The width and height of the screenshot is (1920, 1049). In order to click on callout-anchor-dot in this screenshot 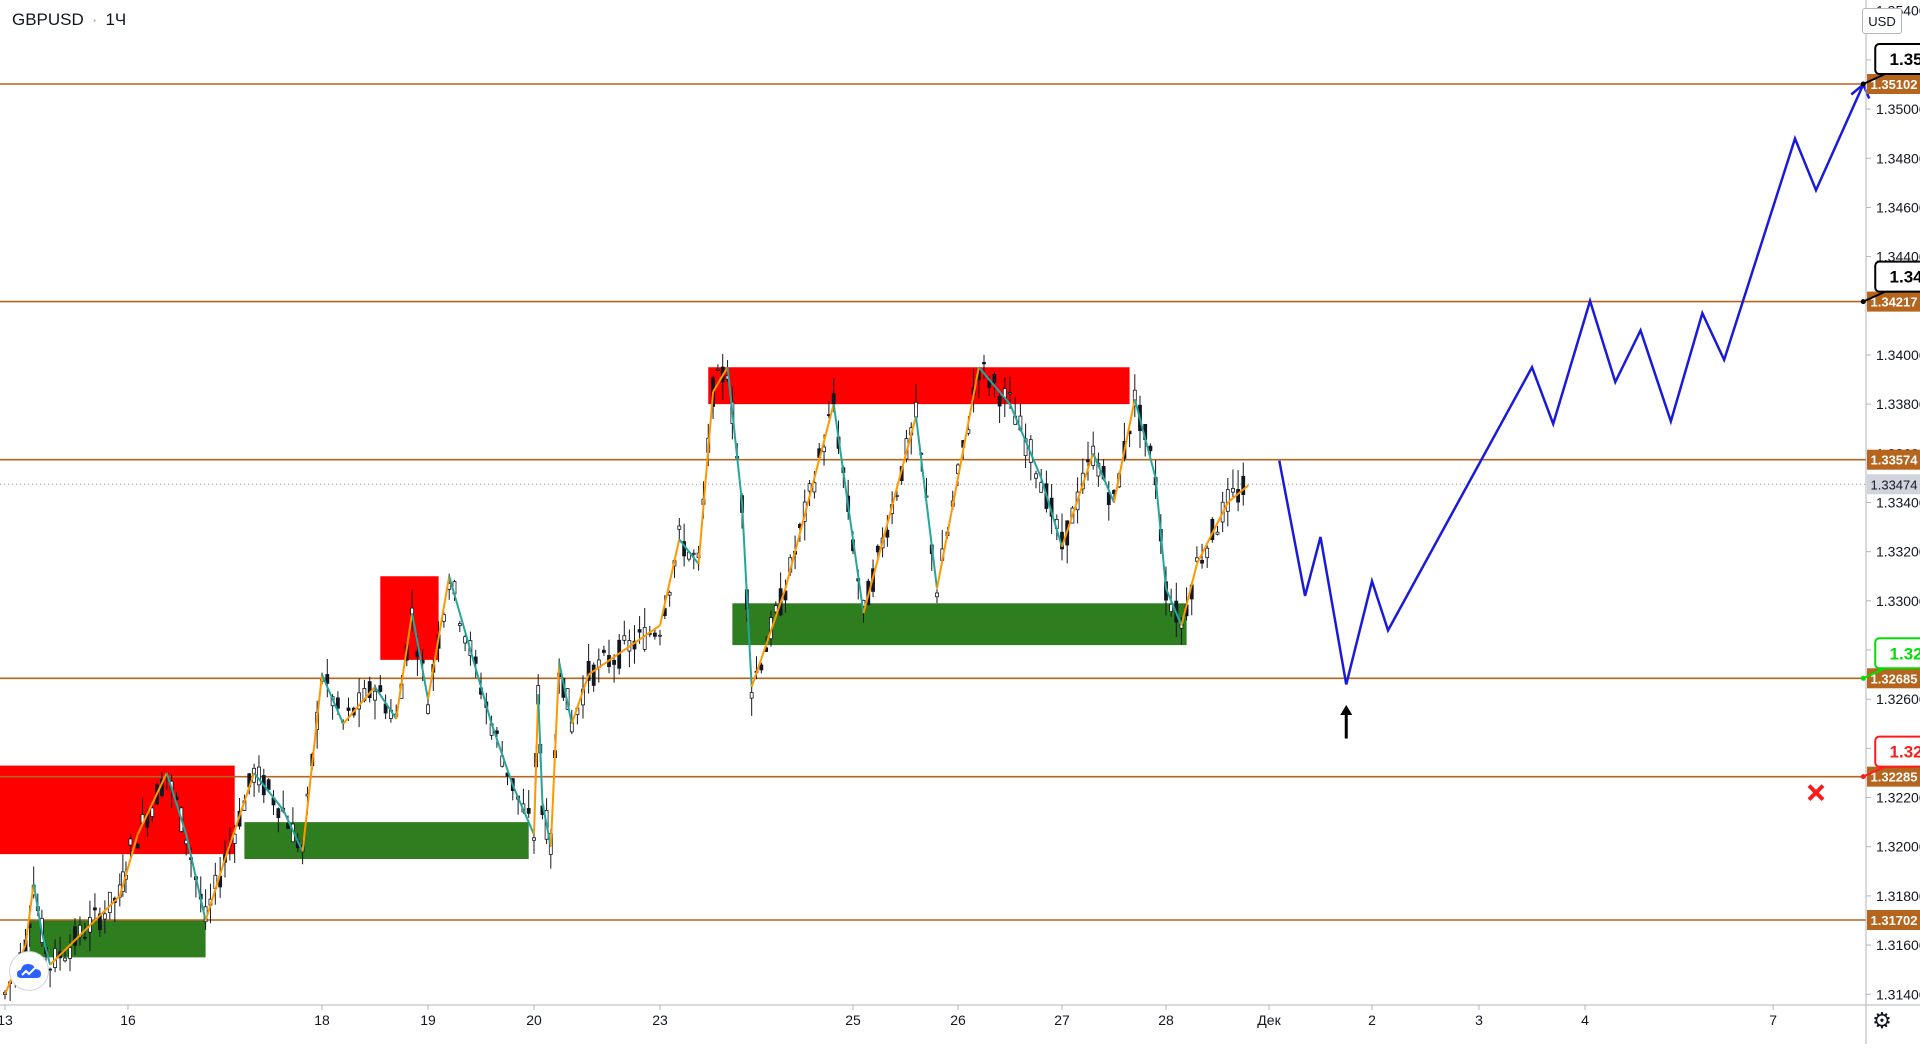, I will do `click(1863, 777)`.